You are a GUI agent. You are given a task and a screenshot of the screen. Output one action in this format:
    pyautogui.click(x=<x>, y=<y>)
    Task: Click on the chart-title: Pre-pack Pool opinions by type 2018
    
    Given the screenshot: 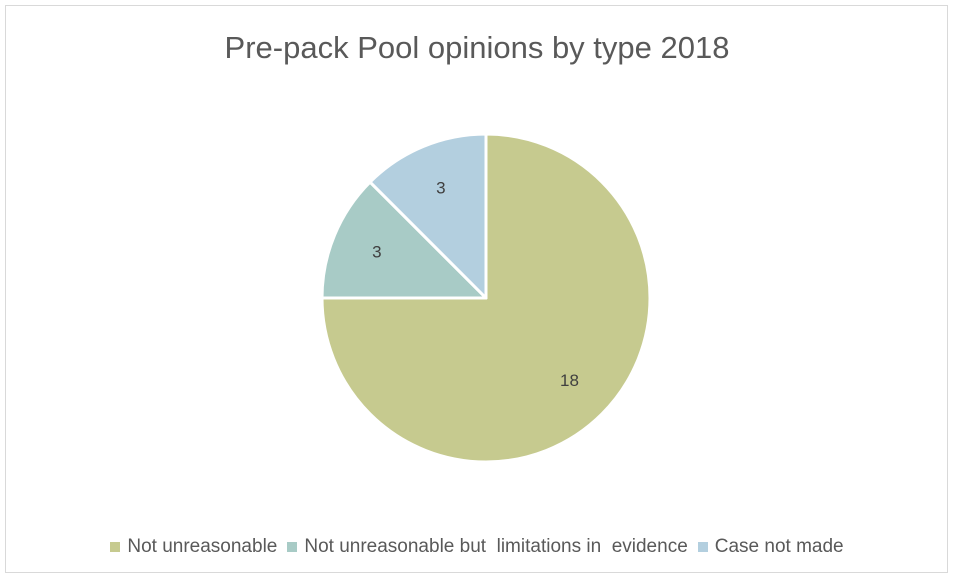 What is the action you would take?
    pyautogui.click(x=477, y=47)
    